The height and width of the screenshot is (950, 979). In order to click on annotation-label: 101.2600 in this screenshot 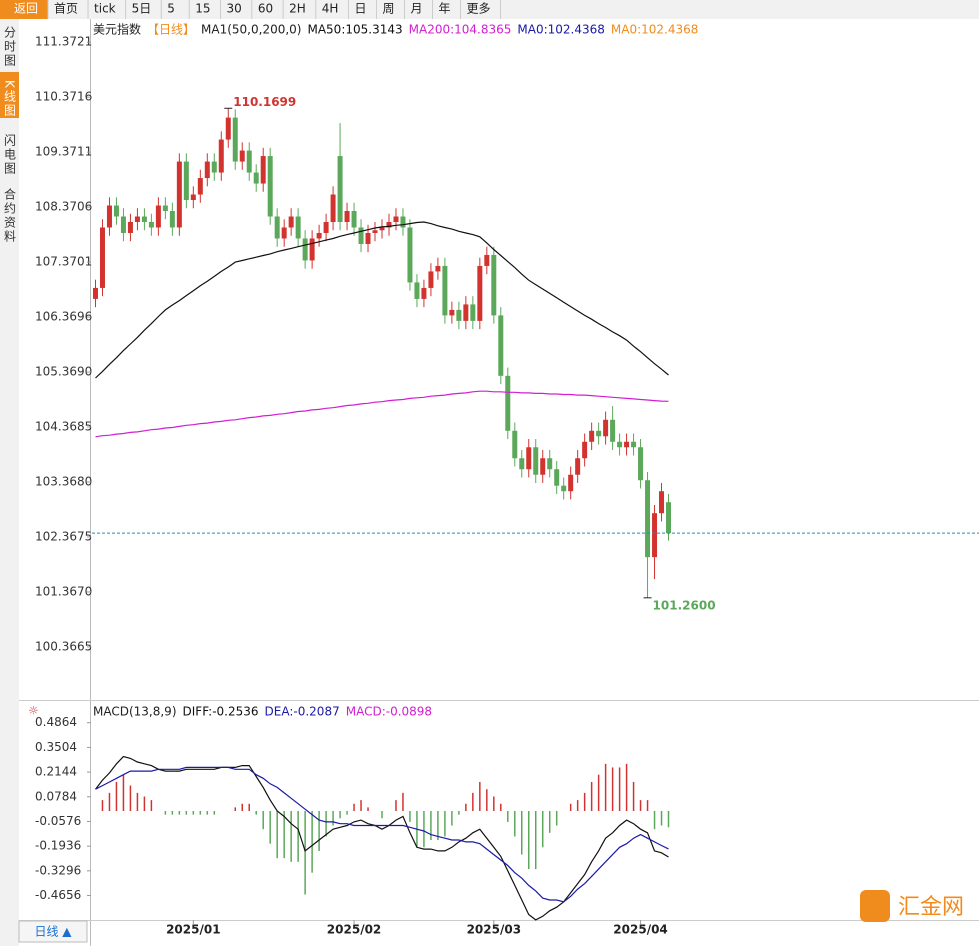, I will do `click(684, 605)`.